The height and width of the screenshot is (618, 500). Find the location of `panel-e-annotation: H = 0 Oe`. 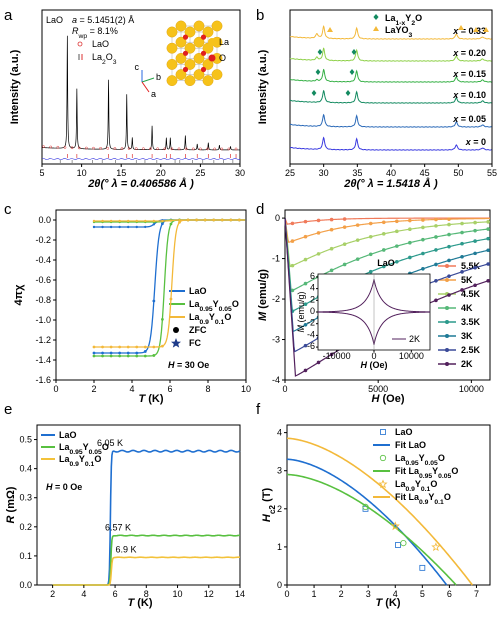

panel-e-annotation: H = 0 Oe is located at coordinates (64, 487).